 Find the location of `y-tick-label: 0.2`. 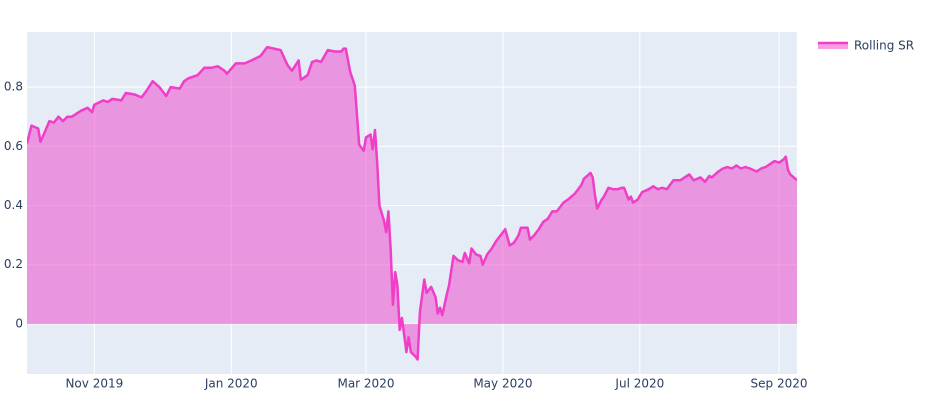

y-tick-label: 0.2 is located at coordinates (13, 264).